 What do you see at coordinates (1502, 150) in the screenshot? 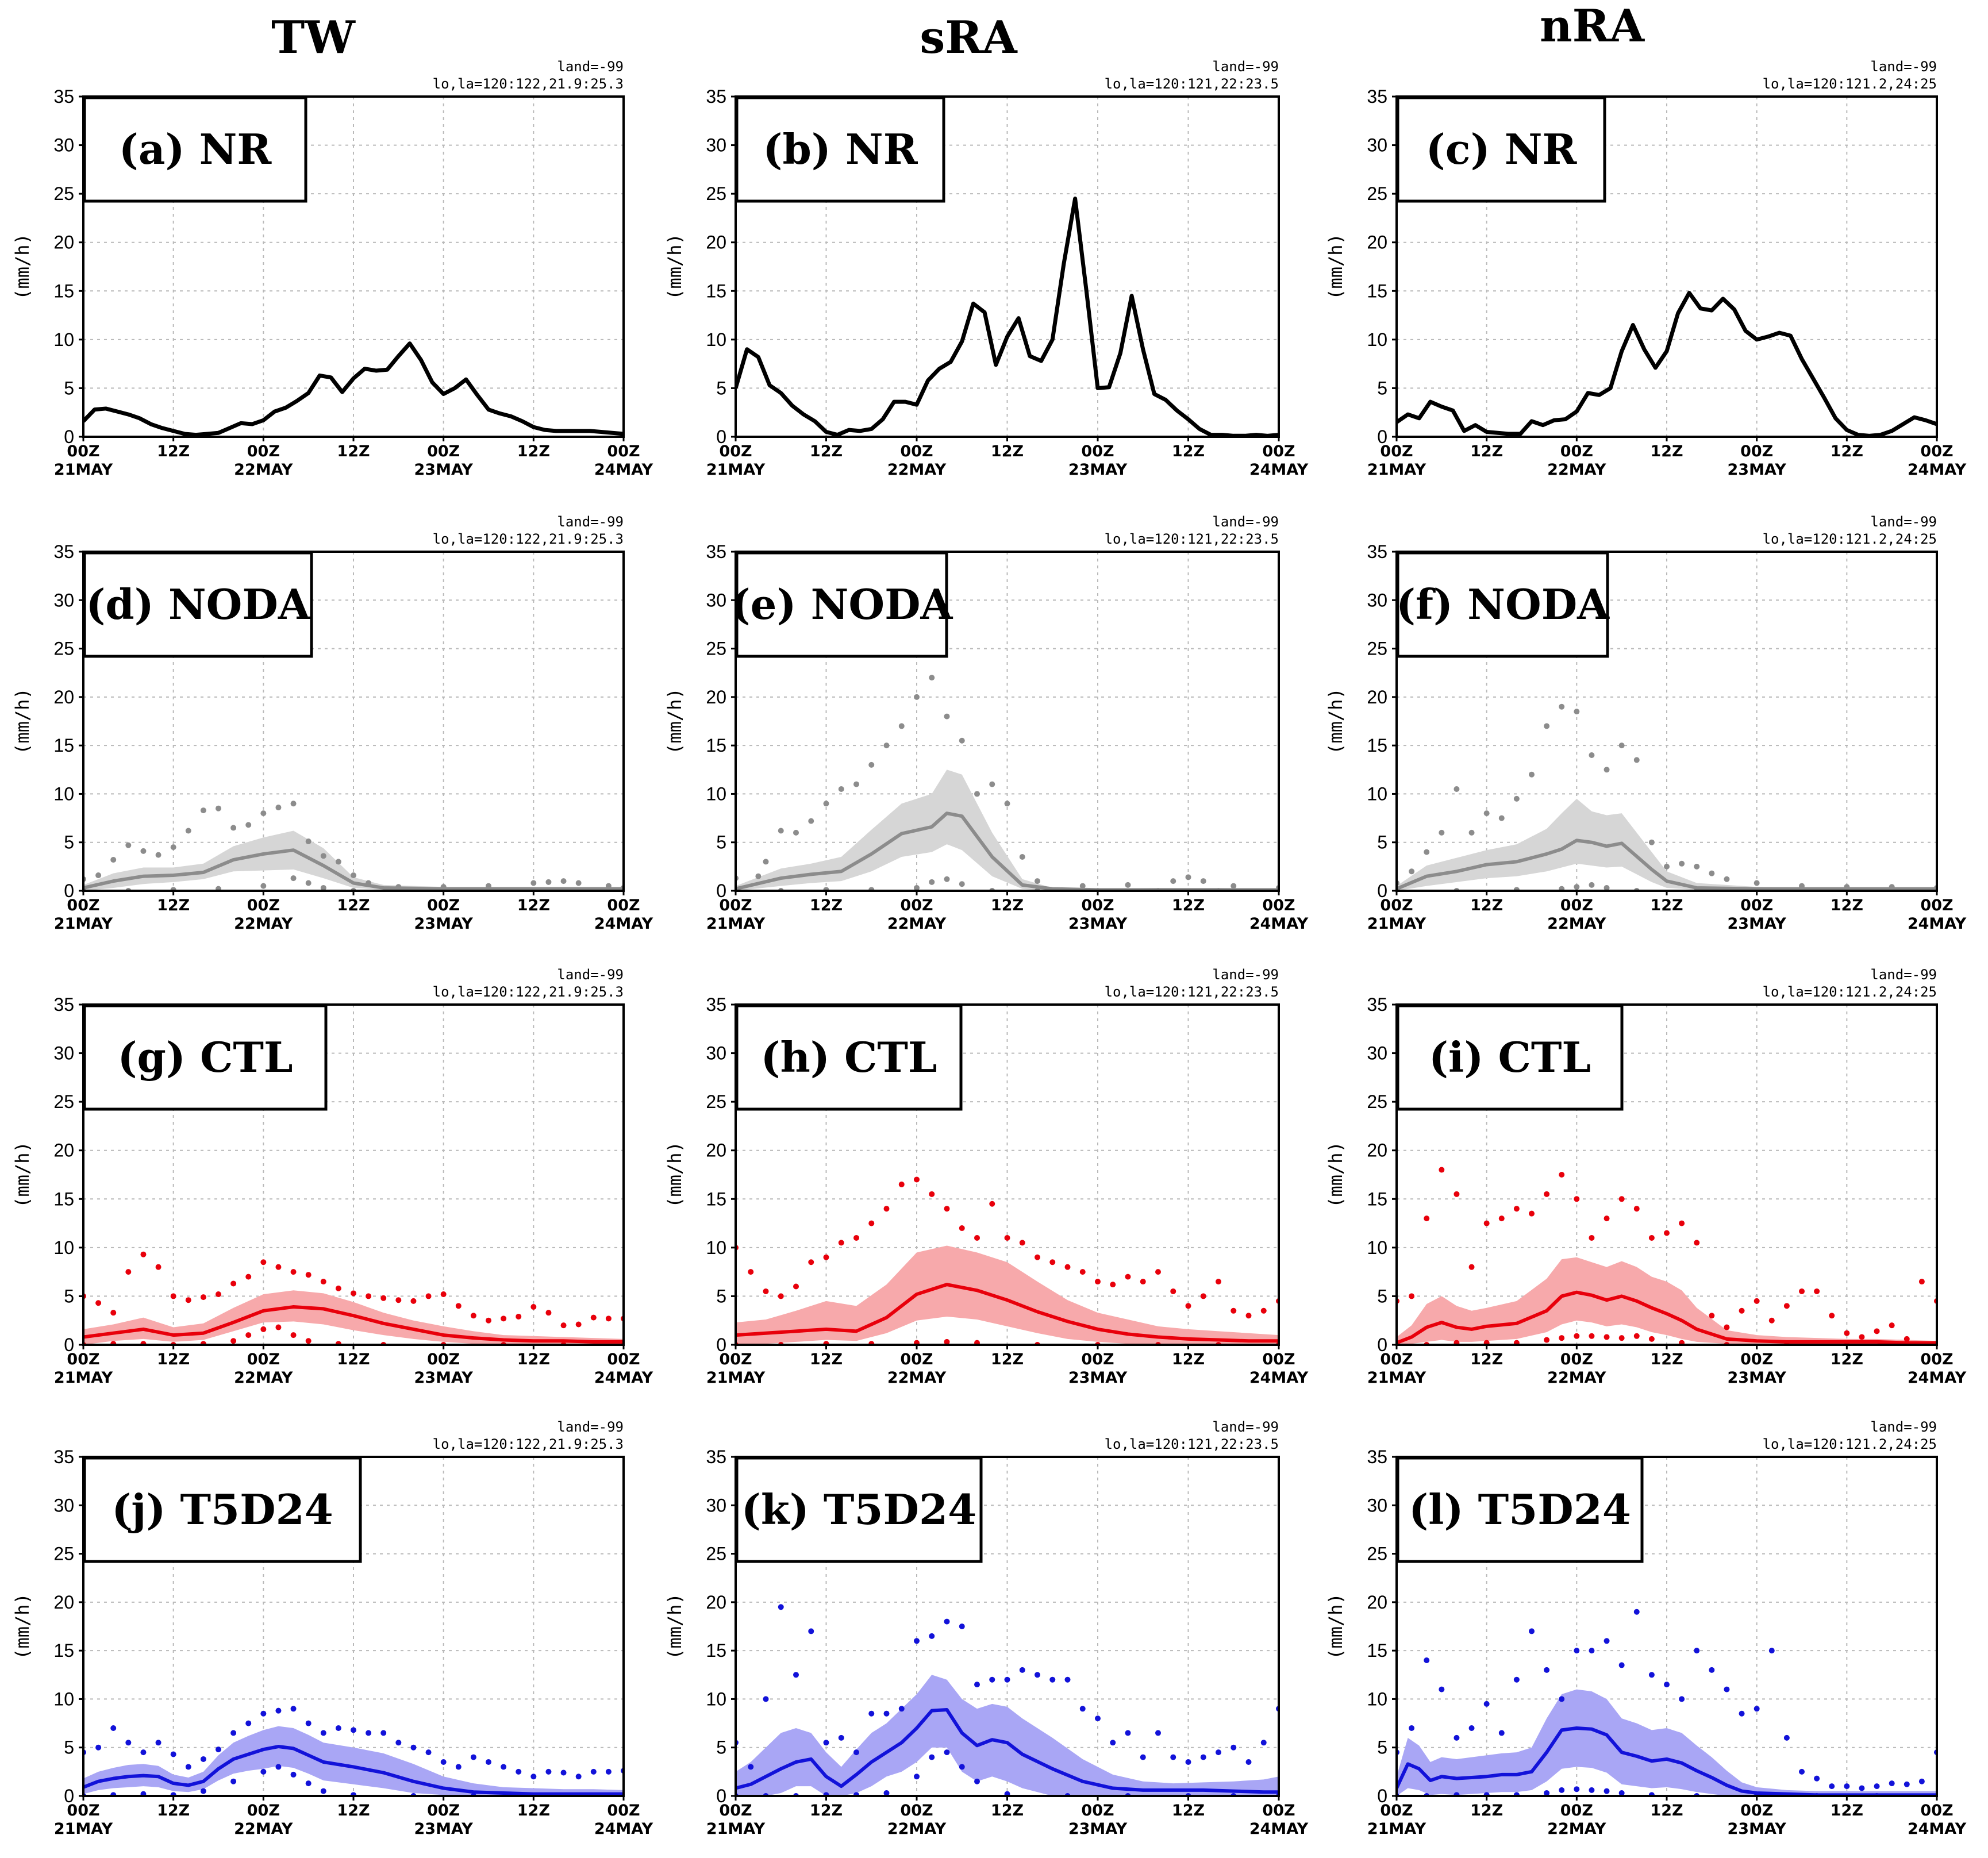
I see `panel-label: (c) NR` at bounding box center [1502, 150].